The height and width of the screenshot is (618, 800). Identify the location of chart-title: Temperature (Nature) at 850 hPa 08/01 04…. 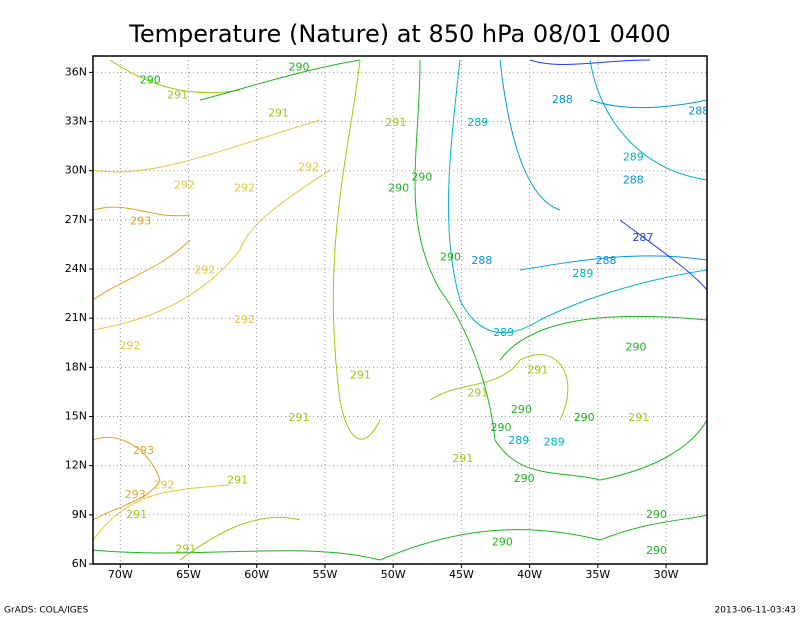
(399, 34).